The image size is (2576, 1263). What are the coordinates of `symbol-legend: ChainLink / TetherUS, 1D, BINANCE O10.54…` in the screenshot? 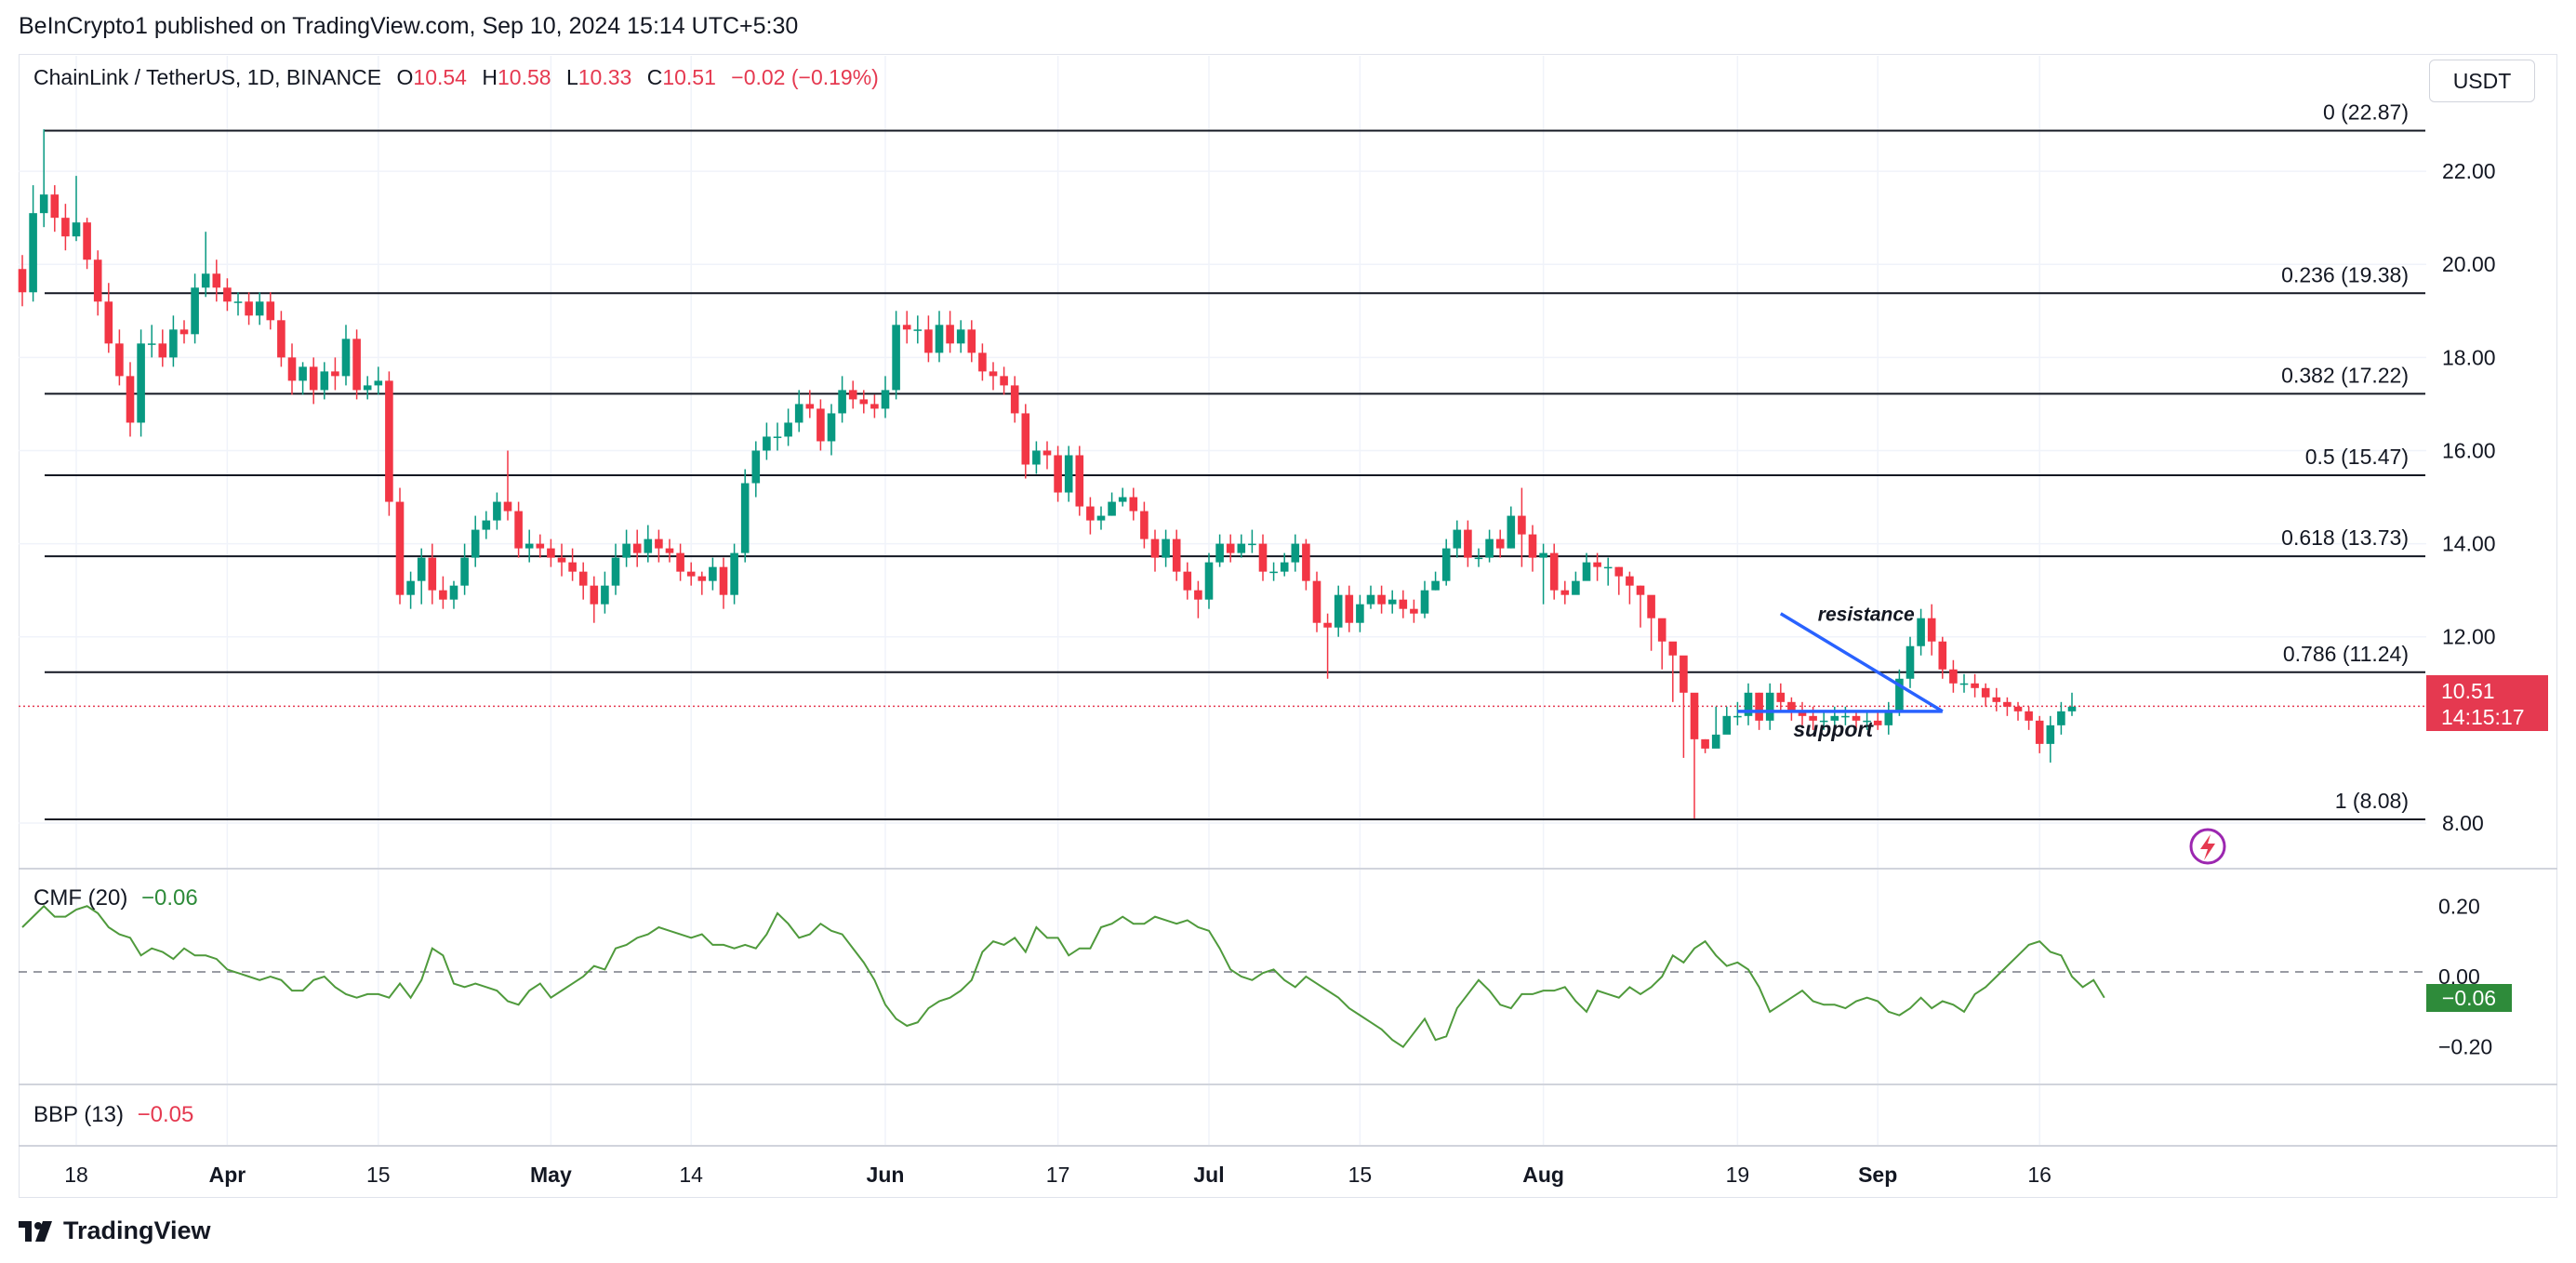 It's located at (456, 78).